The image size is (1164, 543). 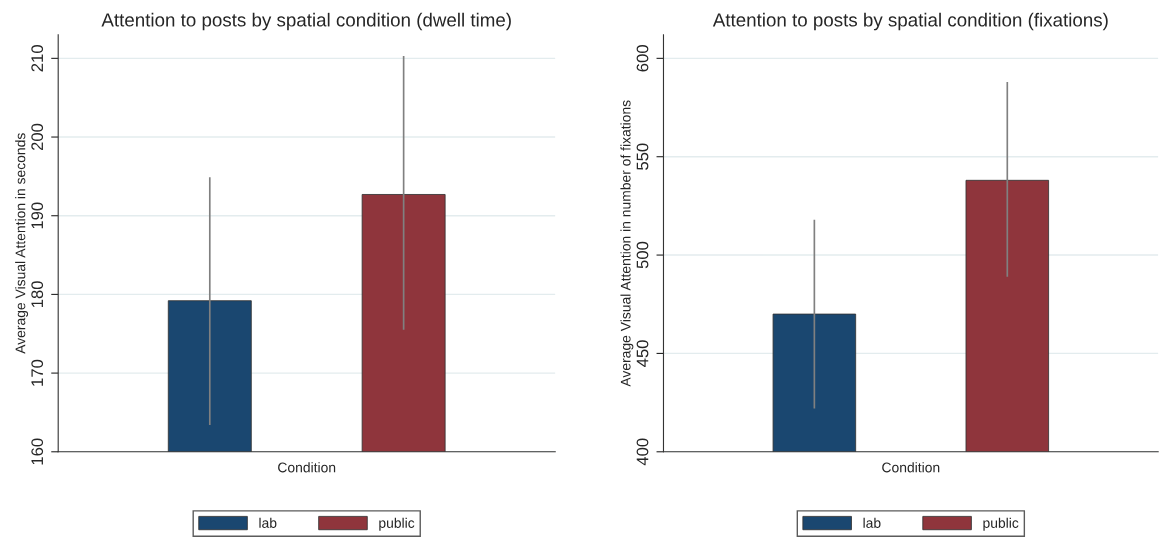 I want to click on y-axis-title: Average Visual Attention in seconds, so click(x=22, y=243).